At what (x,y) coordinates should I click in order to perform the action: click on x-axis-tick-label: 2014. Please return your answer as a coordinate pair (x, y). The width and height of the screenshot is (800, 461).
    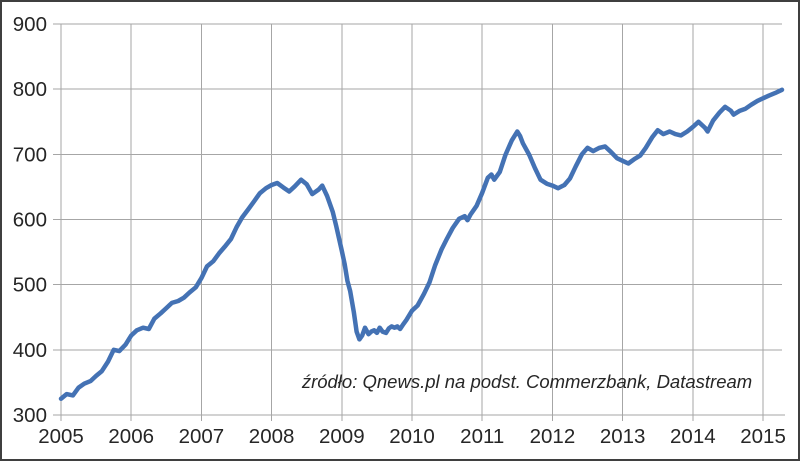
    Looking at the image, I should click on (693, 436).